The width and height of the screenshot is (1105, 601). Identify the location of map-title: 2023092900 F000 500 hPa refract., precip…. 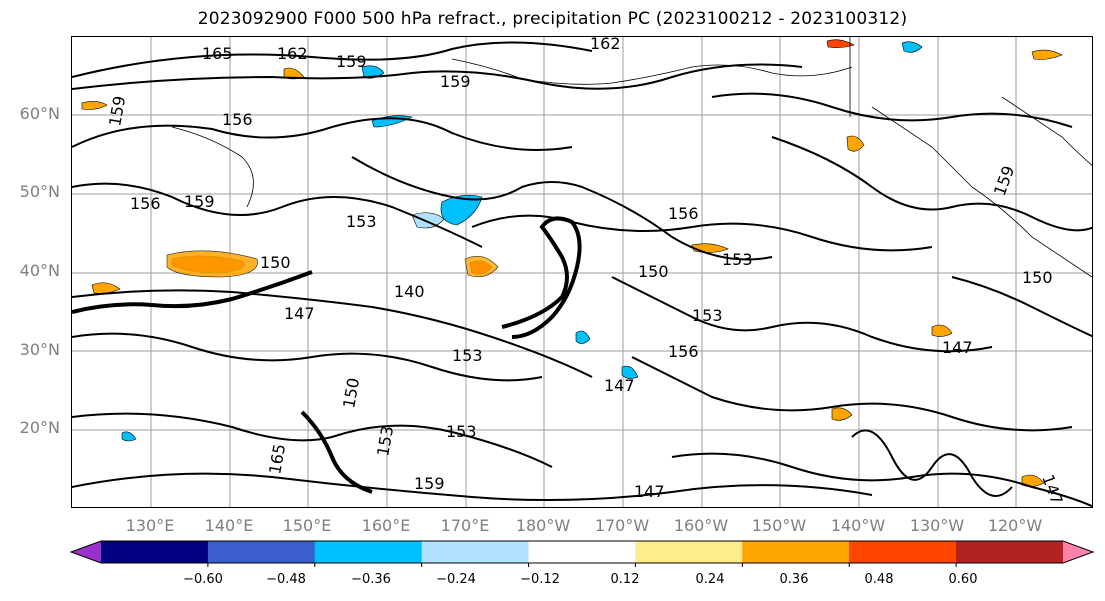
(552, 19).